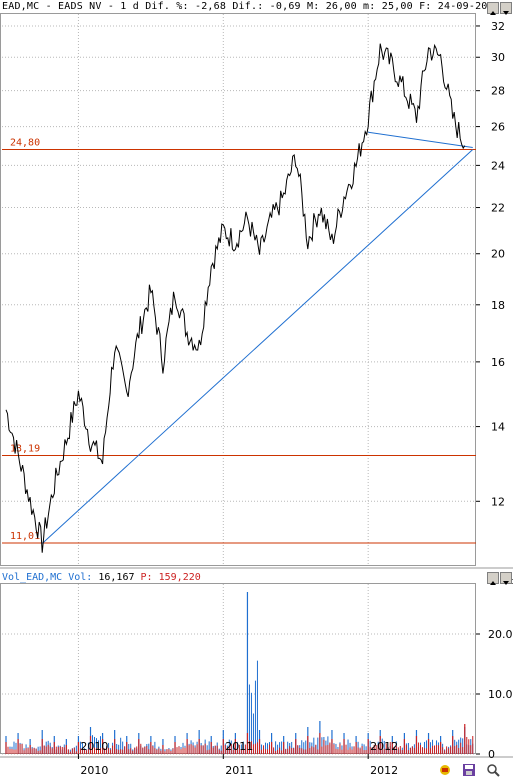 The width and height of the screenshot is (513, 781). Describe the element at coordinates (500, 634) in the screenshot. I see `volume-y-tick-label: 20.0` at that location.